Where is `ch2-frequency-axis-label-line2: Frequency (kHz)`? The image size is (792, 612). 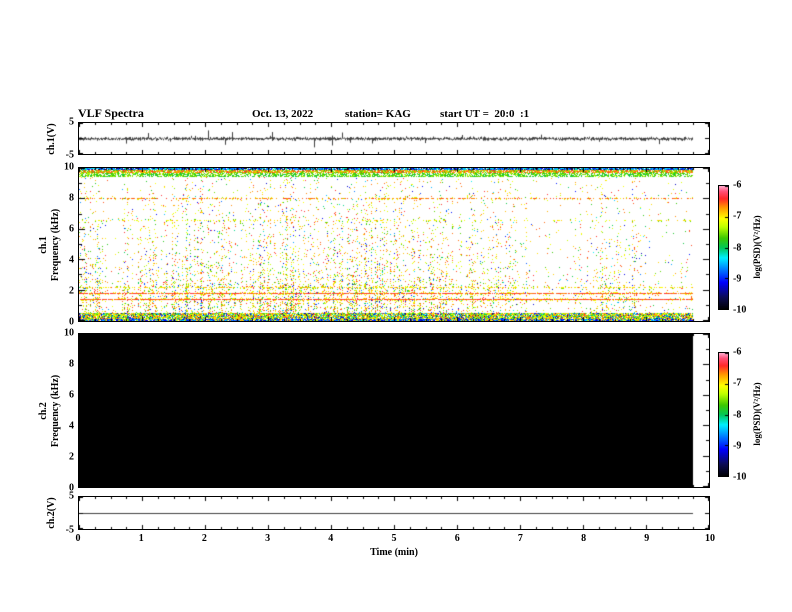 ch2-frequency-axis-label-line2: Frequency (kHz) is located at coordinates (55, 411).